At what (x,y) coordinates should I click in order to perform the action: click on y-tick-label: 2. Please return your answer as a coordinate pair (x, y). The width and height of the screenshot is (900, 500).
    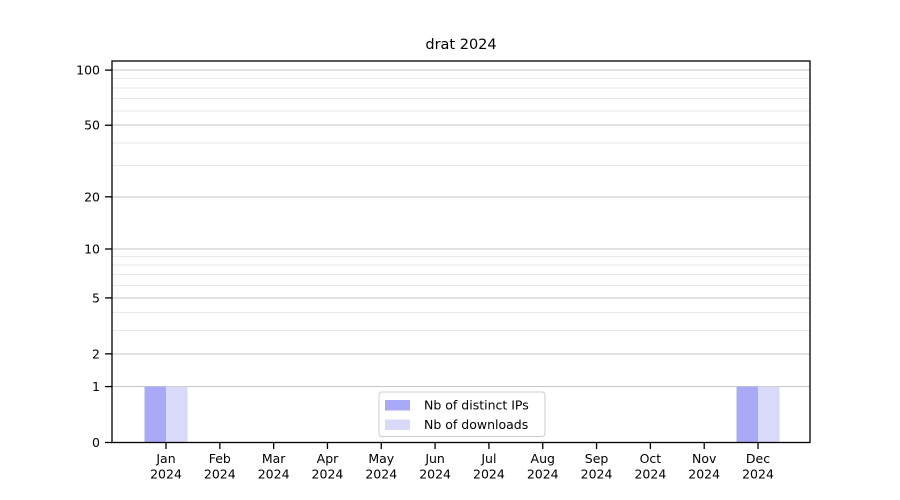
    Looking at the image, I should click on (96, 353).